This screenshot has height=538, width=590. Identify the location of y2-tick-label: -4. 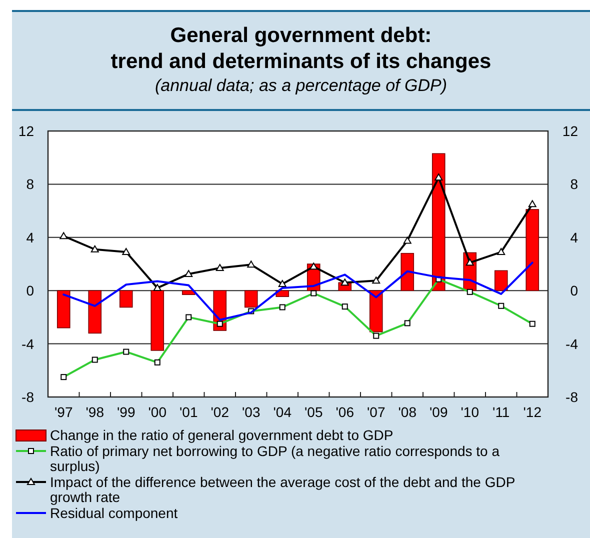
(572, 344).